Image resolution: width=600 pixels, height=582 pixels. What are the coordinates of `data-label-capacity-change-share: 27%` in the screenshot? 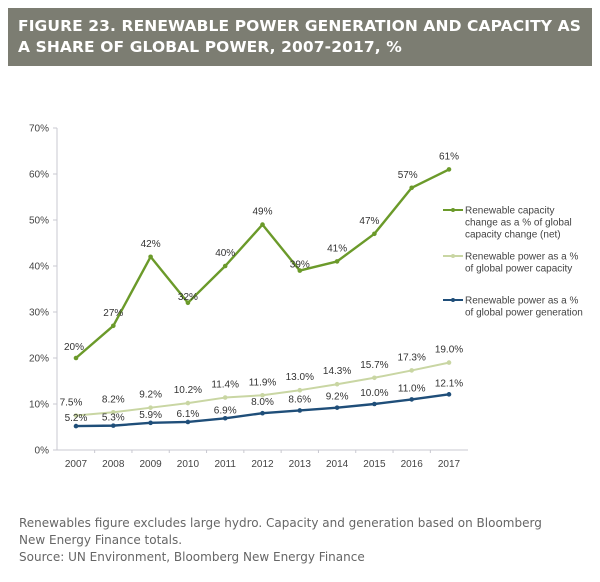 It's located at (113, 313).